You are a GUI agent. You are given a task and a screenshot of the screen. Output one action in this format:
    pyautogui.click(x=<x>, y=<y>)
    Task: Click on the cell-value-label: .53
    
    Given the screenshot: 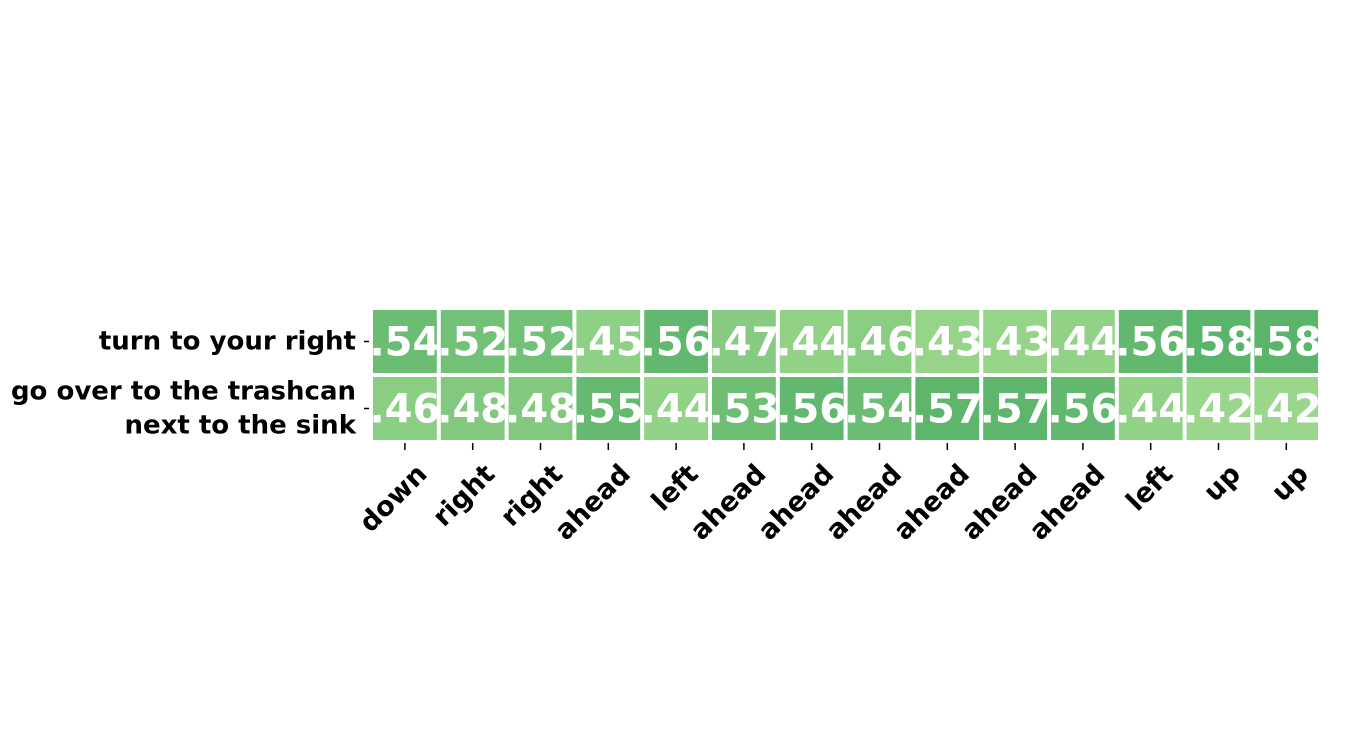 What is the action you would take?
    pyautogui.click(x=743, y=410)
    